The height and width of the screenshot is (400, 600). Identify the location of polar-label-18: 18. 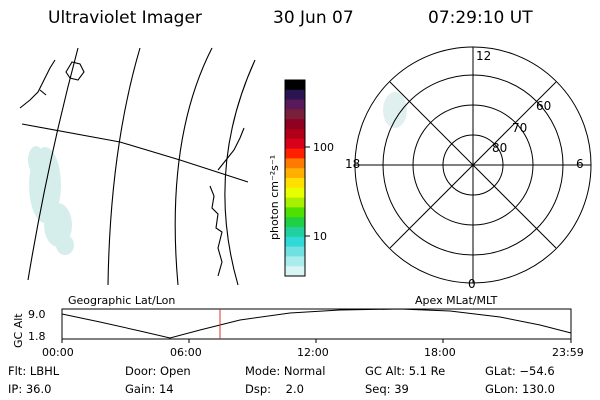
(352, 164).